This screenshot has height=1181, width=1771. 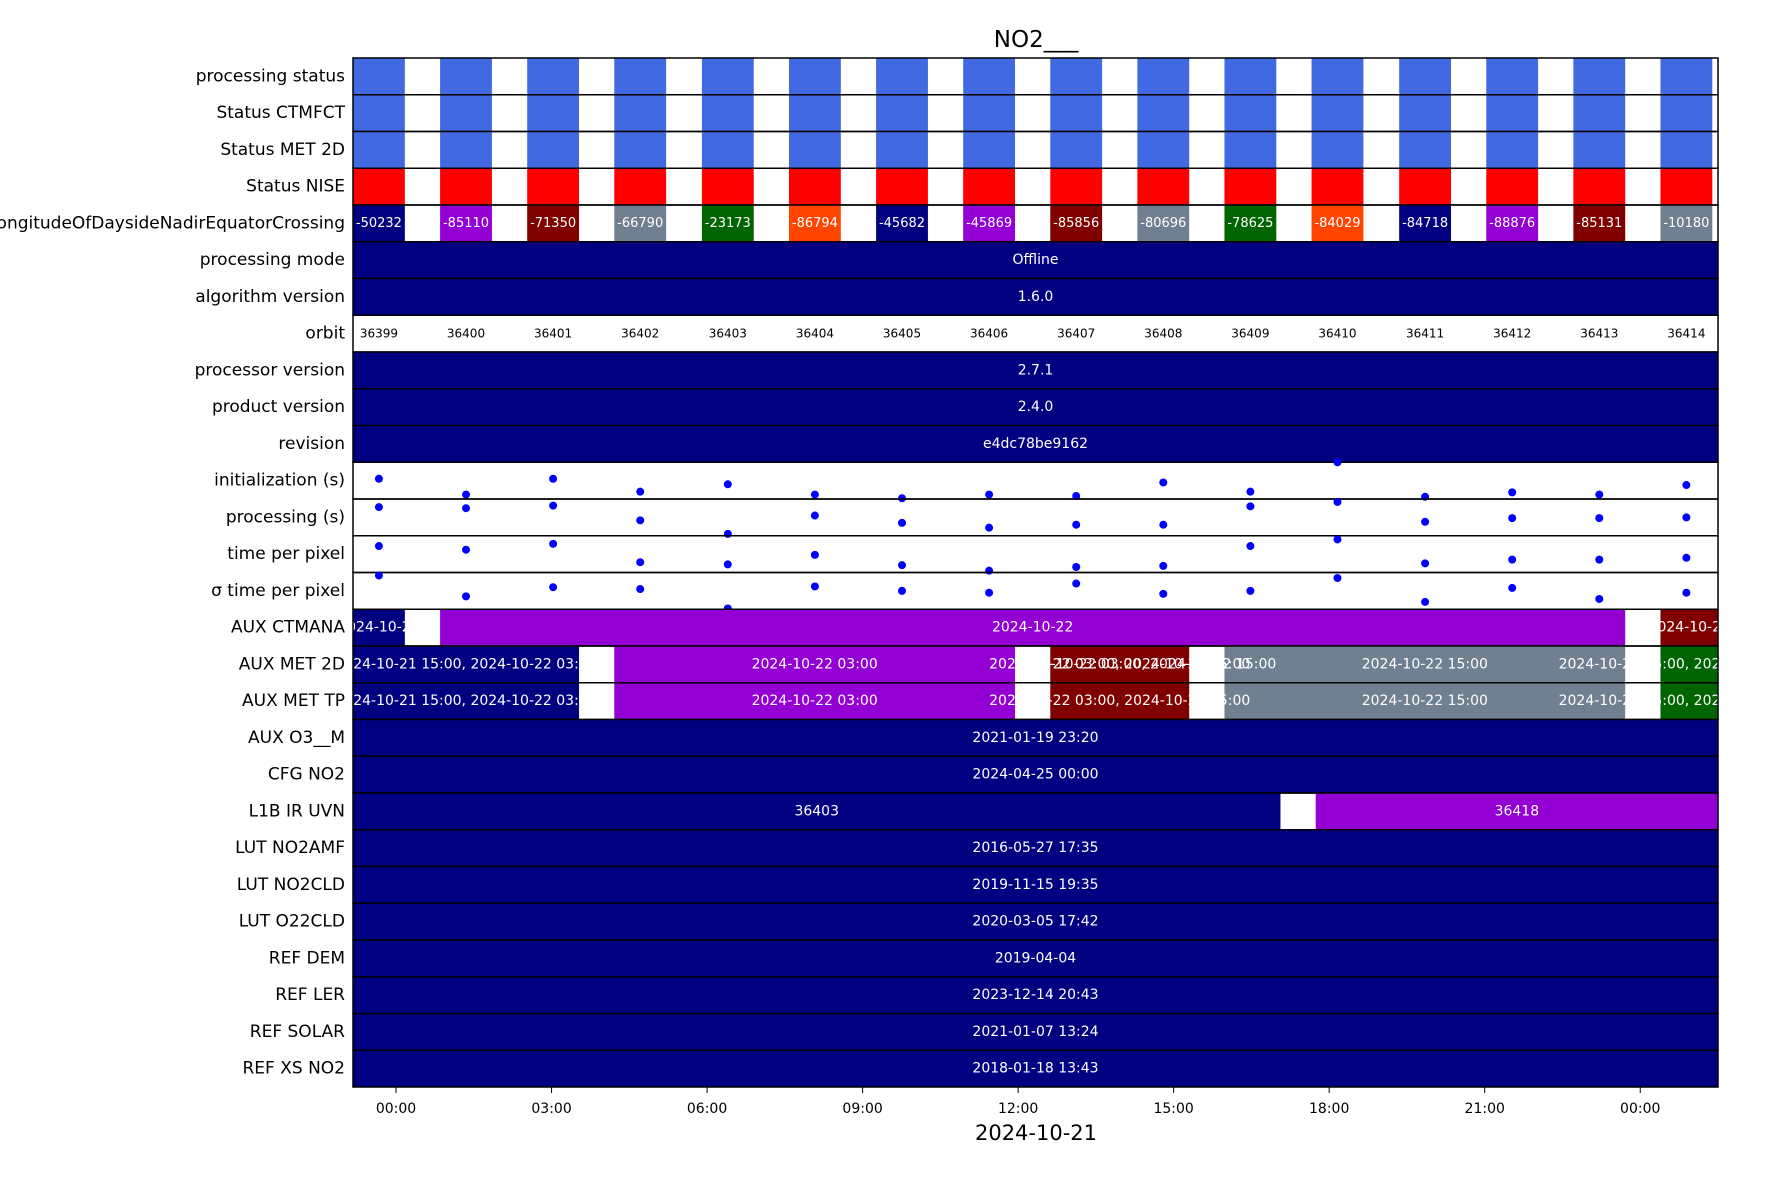 I want to click on row-label: AUX MET 2D, so click(x=292, y=664).